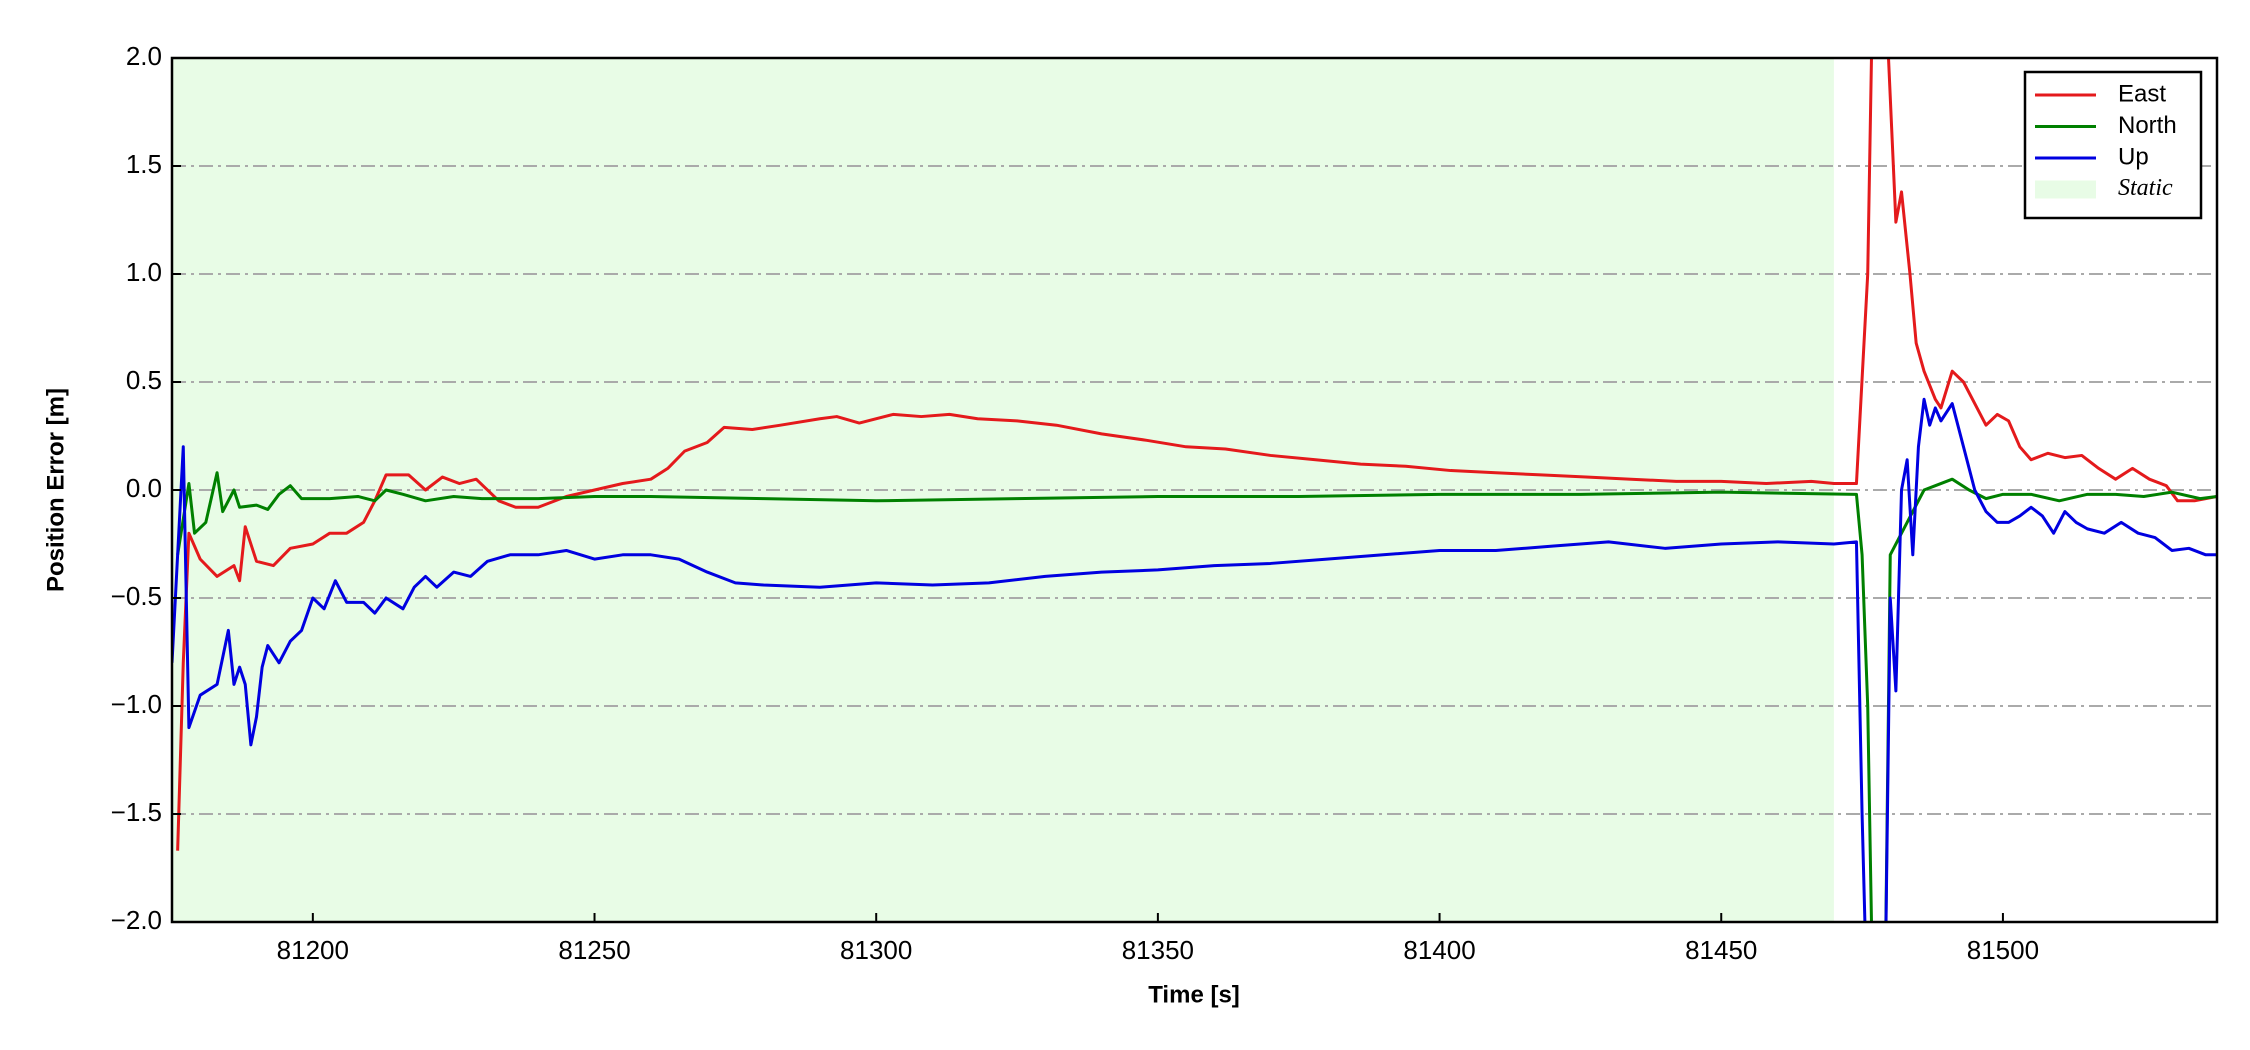 The image size is (2250, 1050). What do you see at coordinates (2145, 188) in the screenshot?
I see `legend-label: Static` at bounding box center [2145, 188].